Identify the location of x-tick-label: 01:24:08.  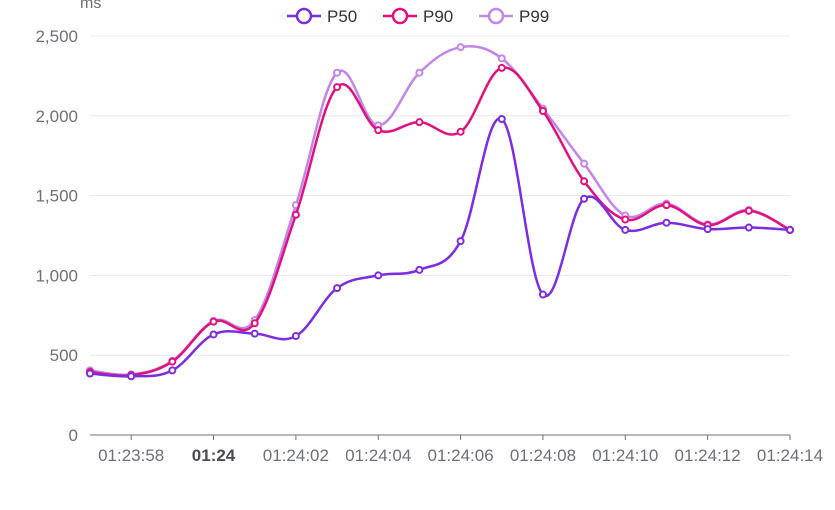
(543, 455).